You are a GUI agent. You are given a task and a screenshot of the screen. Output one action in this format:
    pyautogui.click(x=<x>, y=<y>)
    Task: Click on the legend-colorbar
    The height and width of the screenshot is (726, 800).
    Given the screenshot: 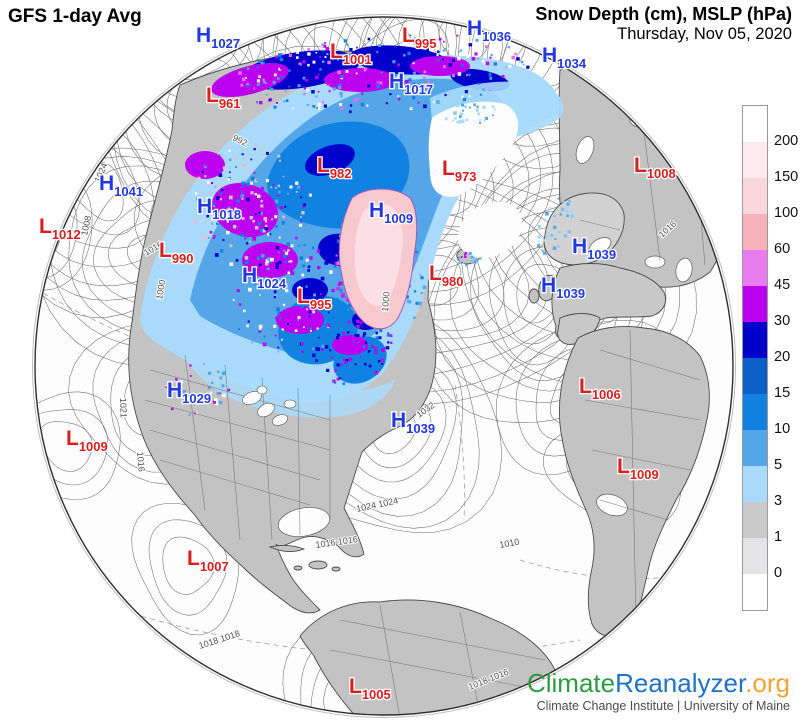 What is the action you would take?
    pyautogui.click(x=755, y=358)
    